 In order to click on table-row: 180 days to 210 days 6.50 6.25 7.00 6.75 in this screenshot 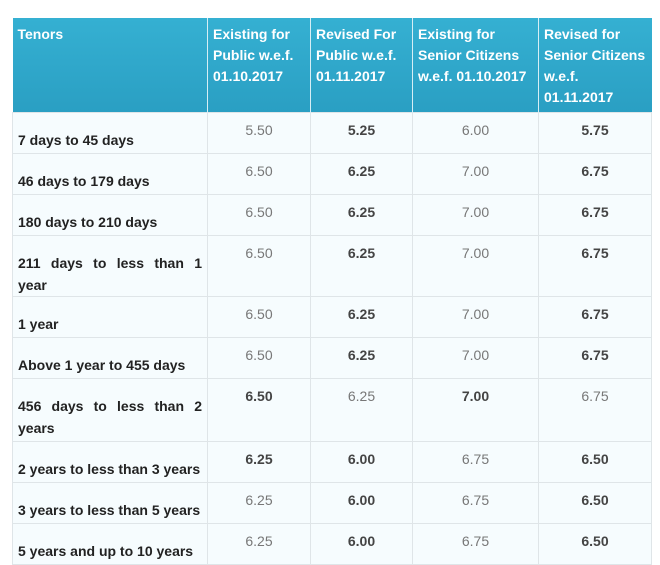, I will do `click(332, 215)`.